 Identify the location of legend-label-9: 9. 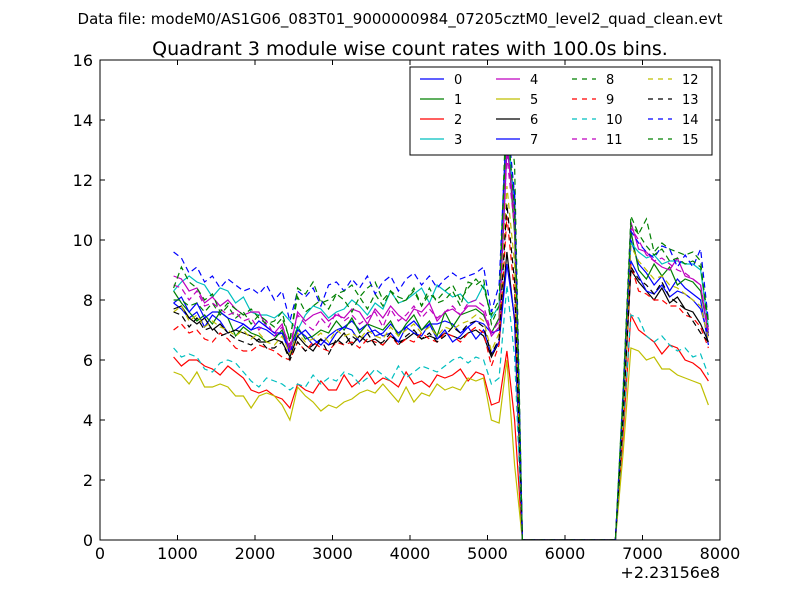
(610, 100).